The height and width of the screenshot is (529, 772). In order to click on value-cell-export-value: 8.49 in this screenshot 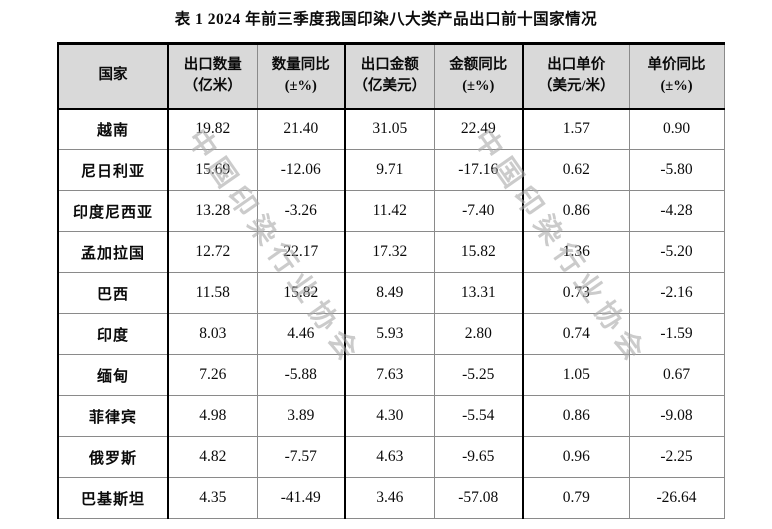, I will do `click(389, 293)`.